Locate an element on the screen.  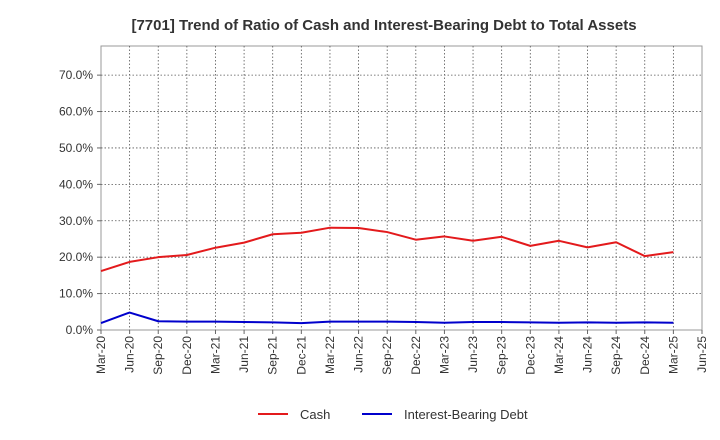
y-tick-label: 0.0% is located at coordinates (80, 330).